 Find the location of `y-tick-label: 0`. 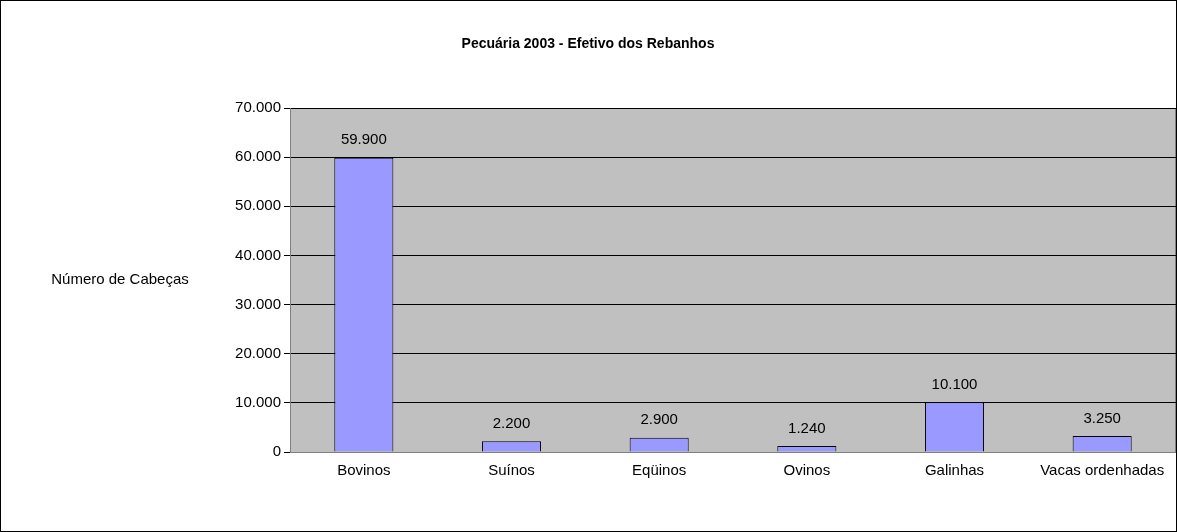

y-tick-label: 0 is located at coordinates (276, 451).